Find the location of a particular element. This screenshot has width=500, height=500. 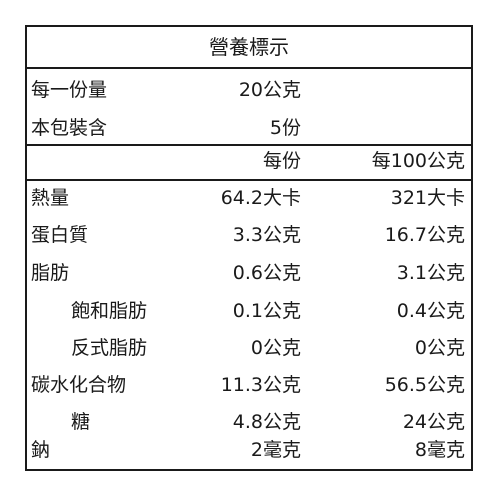

nutrient-name: 脂肪 is located at coordinates (50, 273).